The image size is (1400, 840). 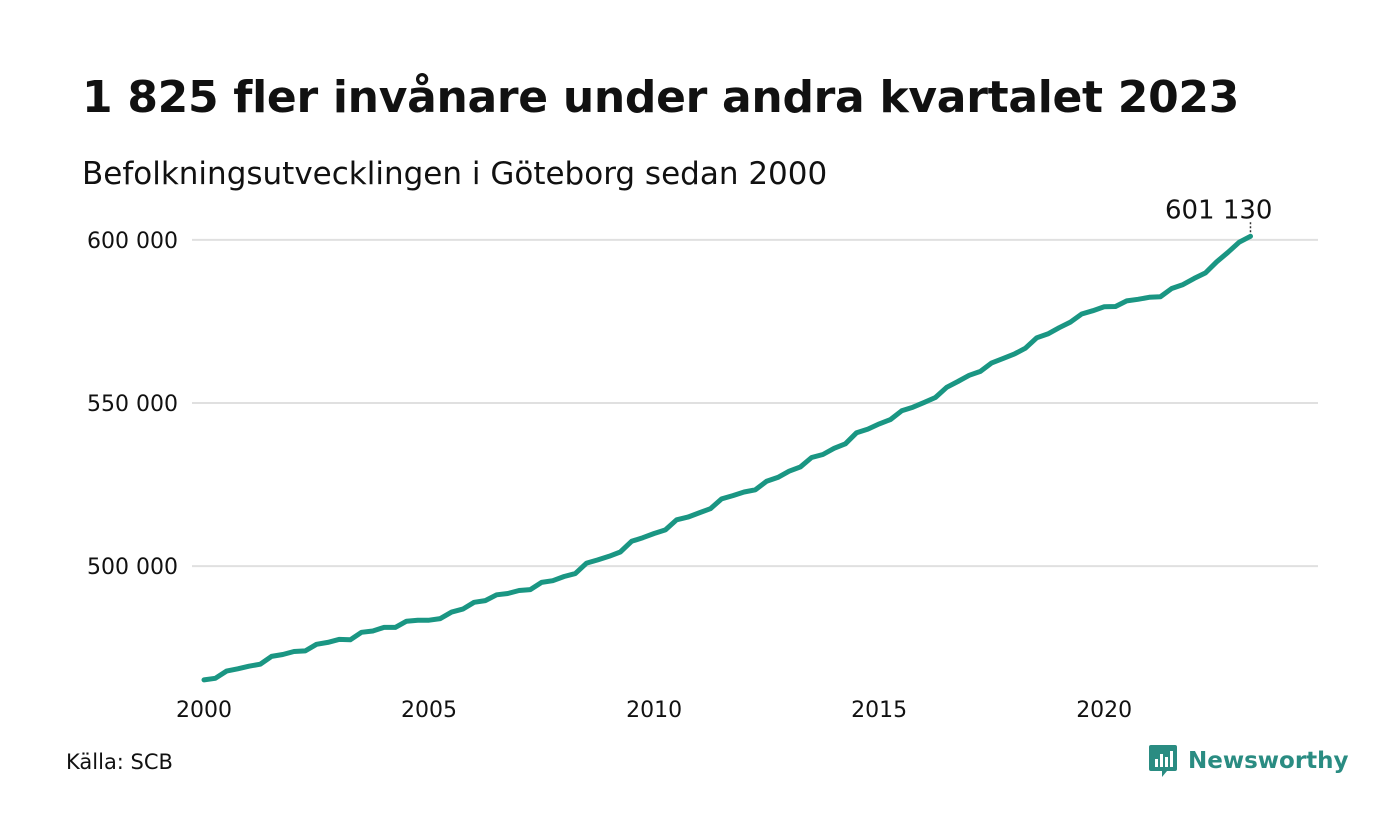 What do you see at coordinates (204, 710) in the screenshot?
I see `x-tick-label: 2000` at bounding box center [204, 710].